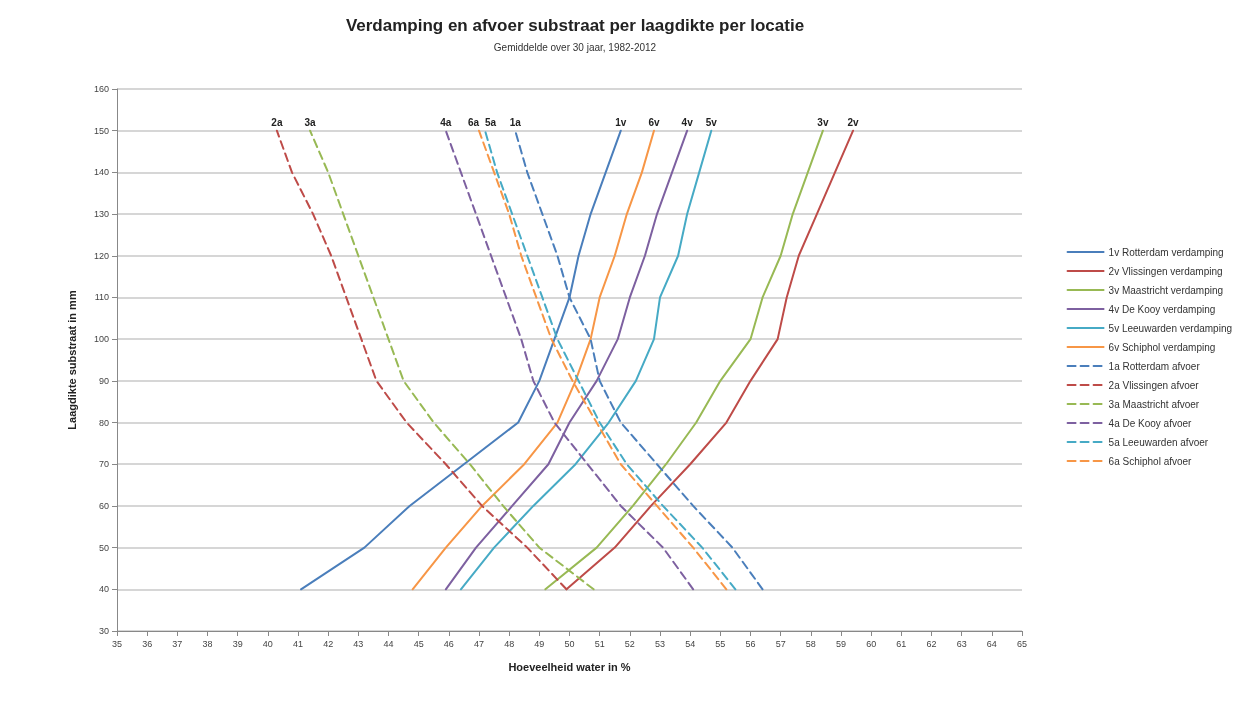  What do you see at coordinates (1154, 404) in the screenshot?
I see `legend-label: 3a Maastricht afvoer` at bounding box center [1154, 404].